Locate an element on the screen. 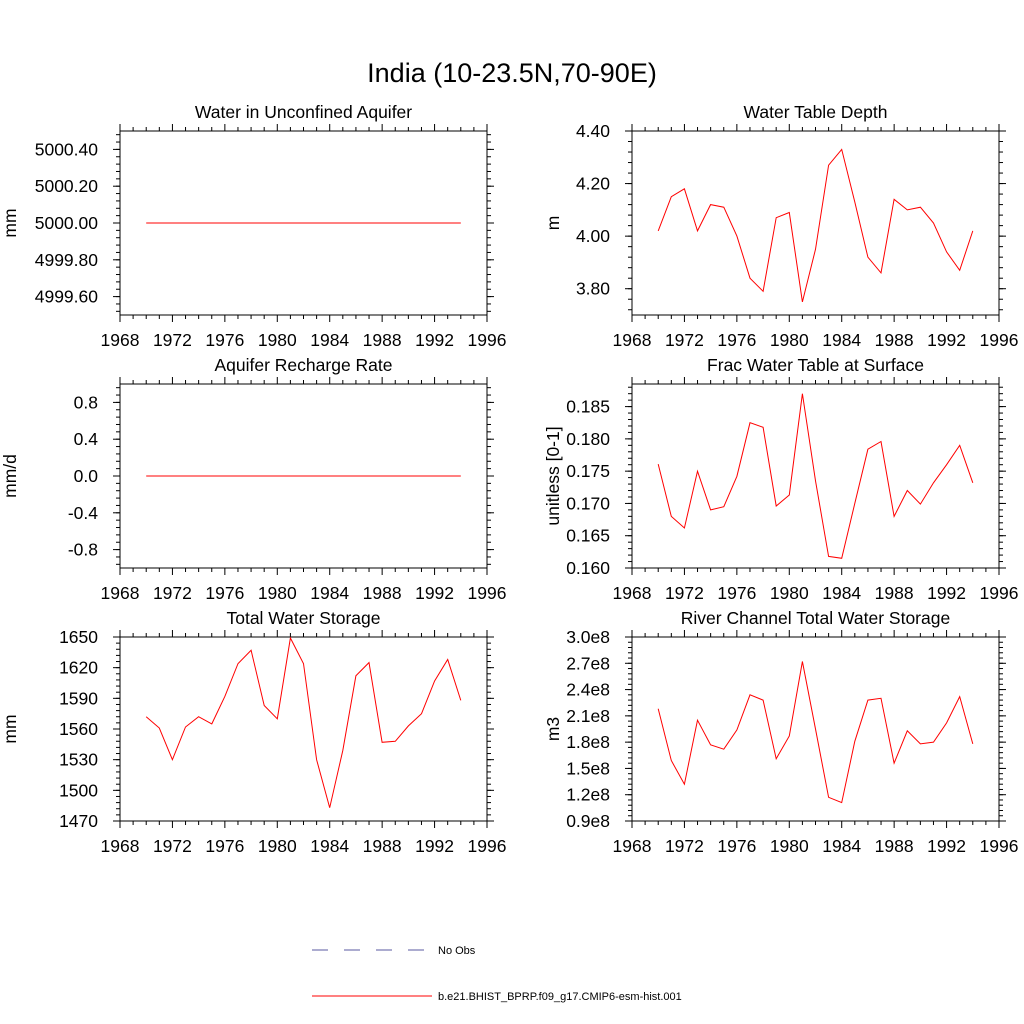 This screenshot has height=1024, width=1024. y-tick-label-frac-water-table-2: 0.170 is located at coordinates (588, 503).